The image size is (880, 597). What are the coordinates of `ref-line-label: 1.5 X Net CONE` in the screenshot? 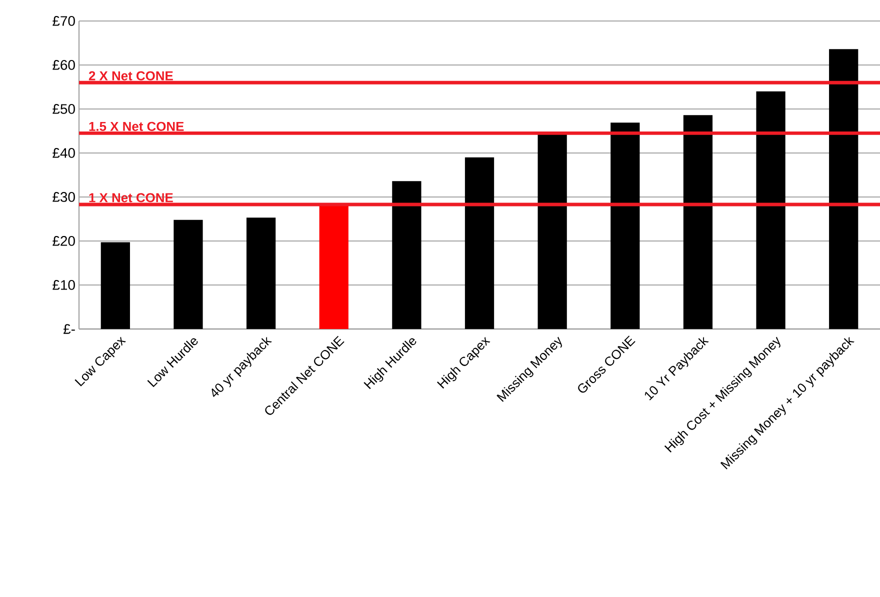 It's located at (136, 126).